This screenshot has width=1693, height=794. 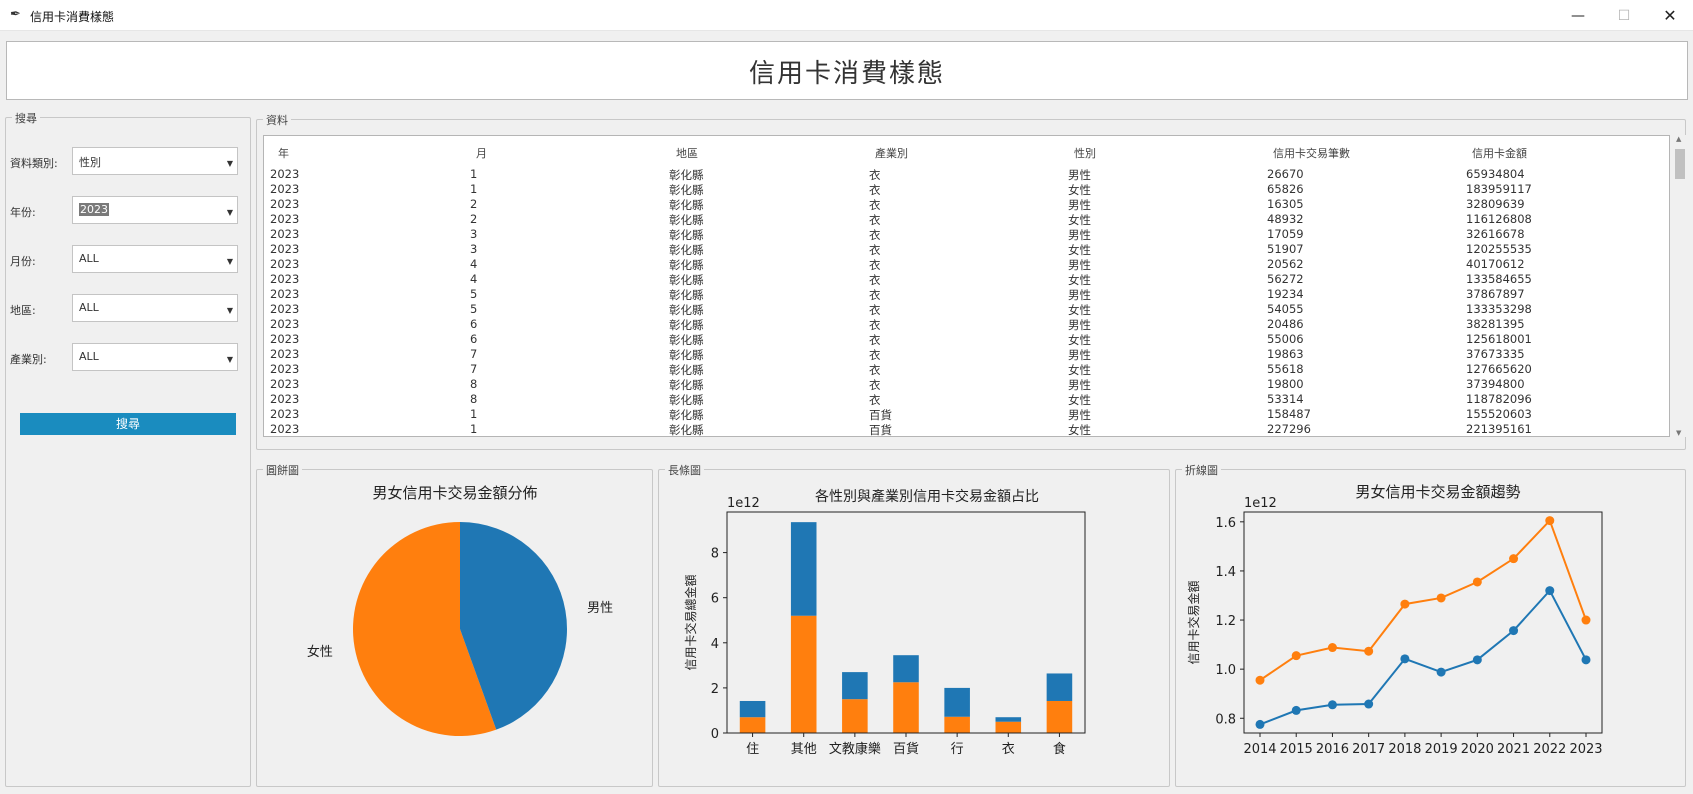 I want to click on x-tick-label: 2019, so click(x=1441, y=749).